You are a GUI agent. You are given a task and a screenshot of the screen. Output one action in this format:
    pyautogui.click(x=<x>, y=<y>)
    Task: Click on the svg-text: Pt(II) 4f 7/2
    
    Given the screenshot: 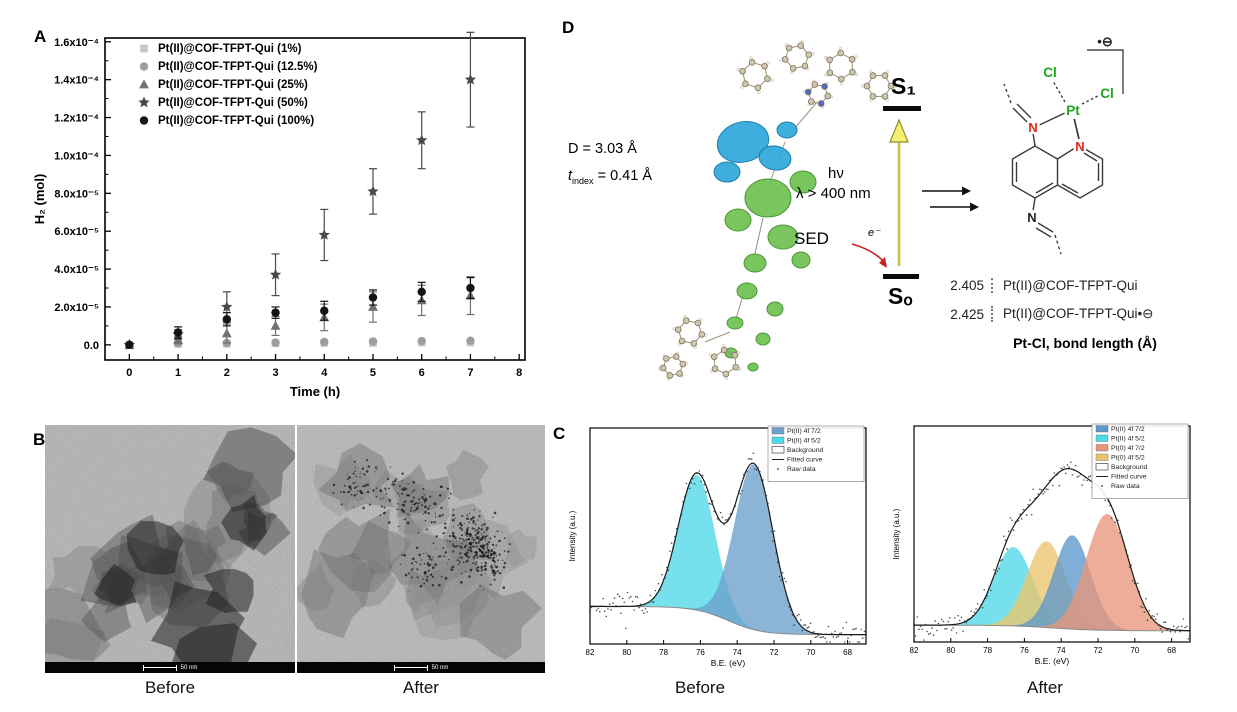 What is the action you would take?
    pyautogui.click(x=1128, y=429)
    